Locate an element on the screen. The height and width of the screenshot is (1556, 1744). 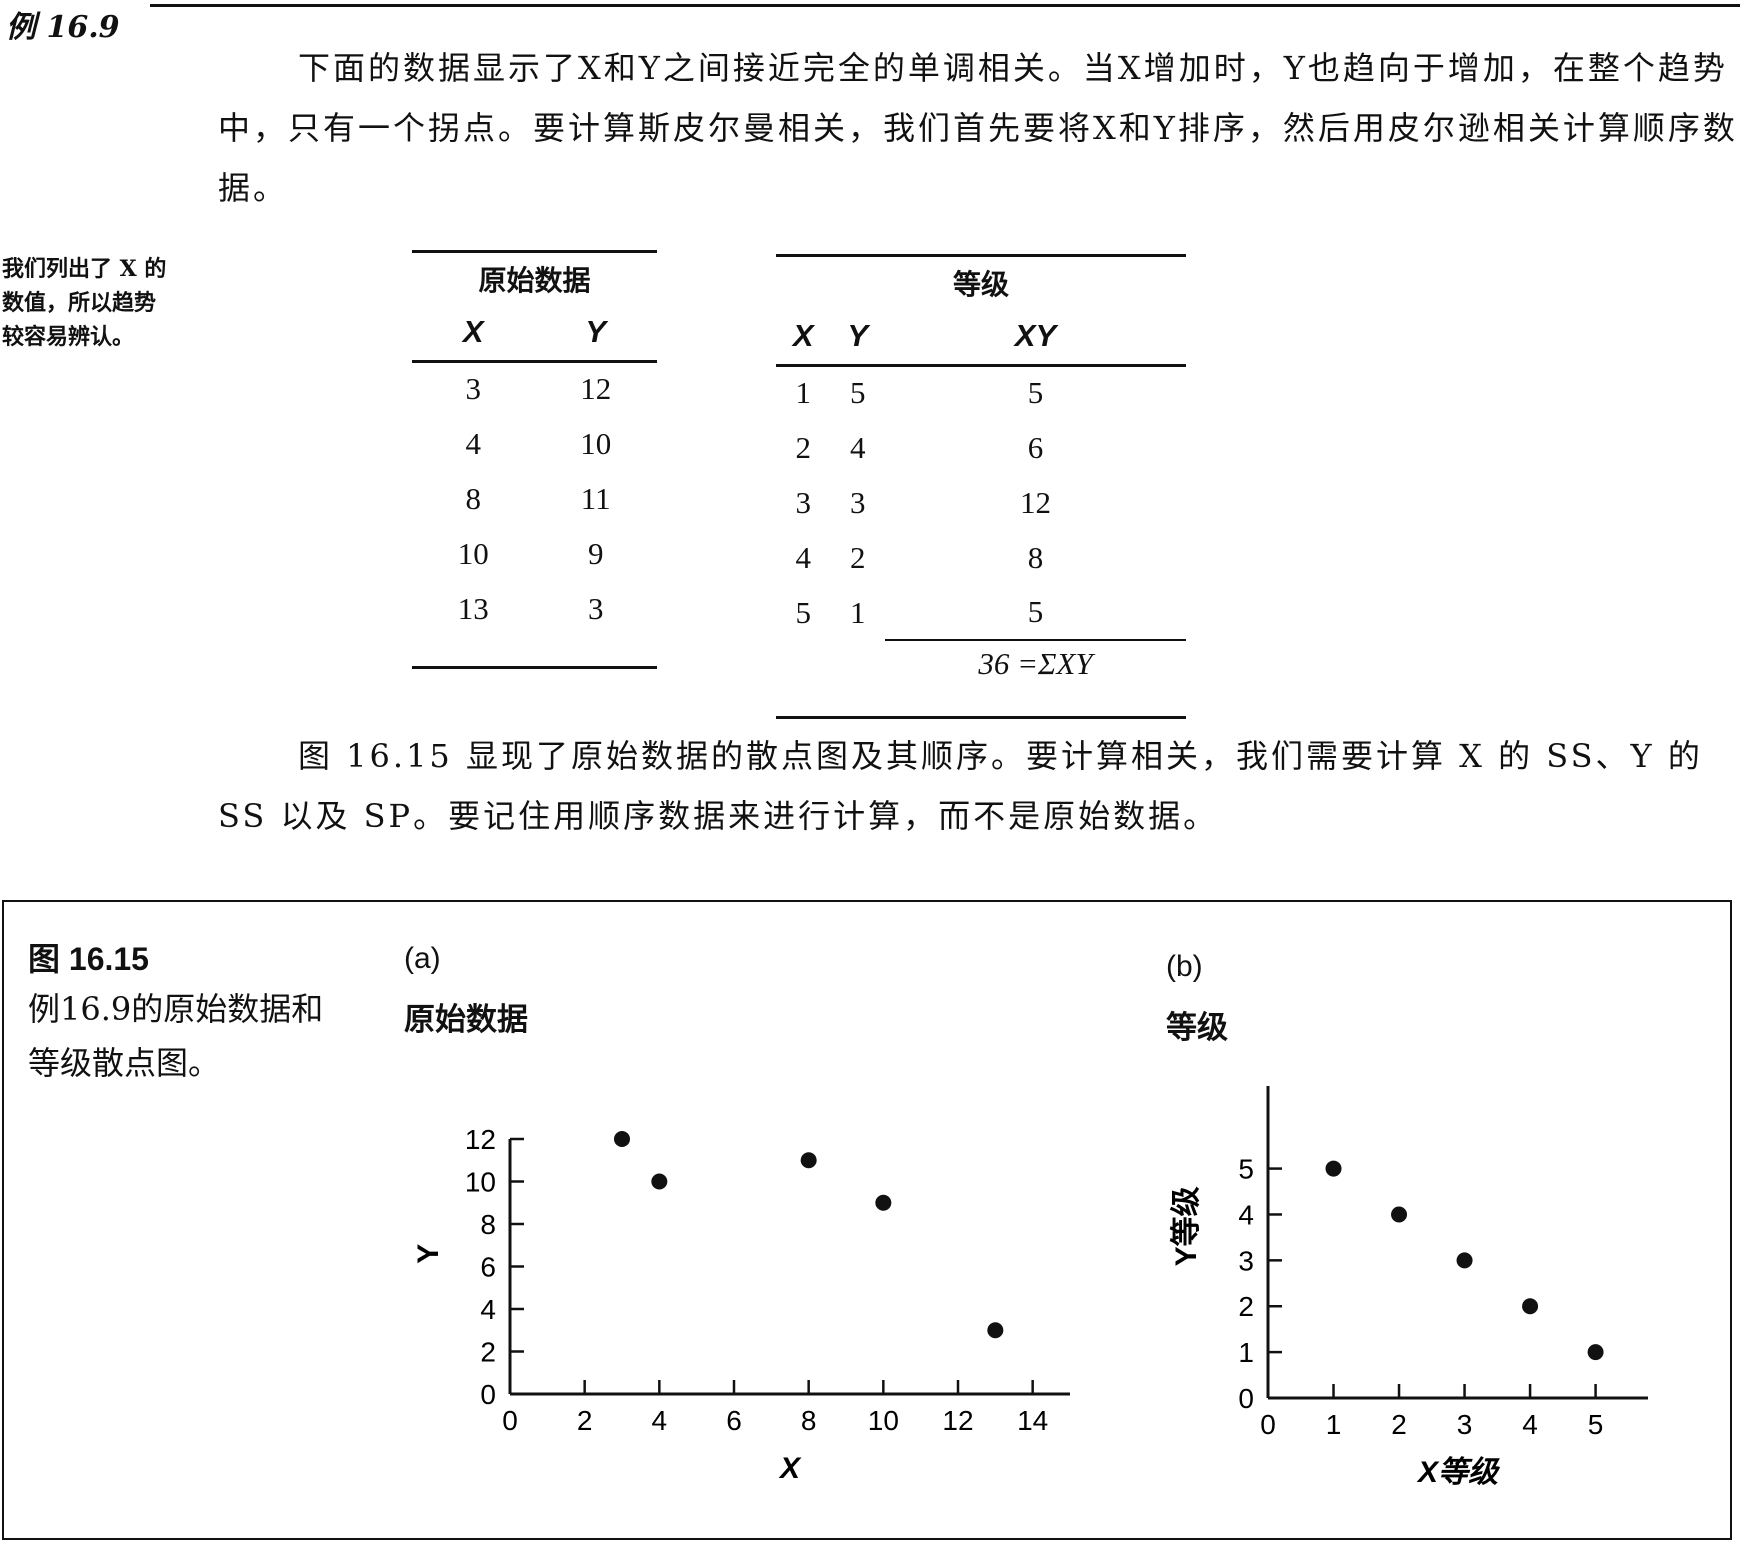
panel-b-title: 等级 is located at coordinates (1197, 1027).